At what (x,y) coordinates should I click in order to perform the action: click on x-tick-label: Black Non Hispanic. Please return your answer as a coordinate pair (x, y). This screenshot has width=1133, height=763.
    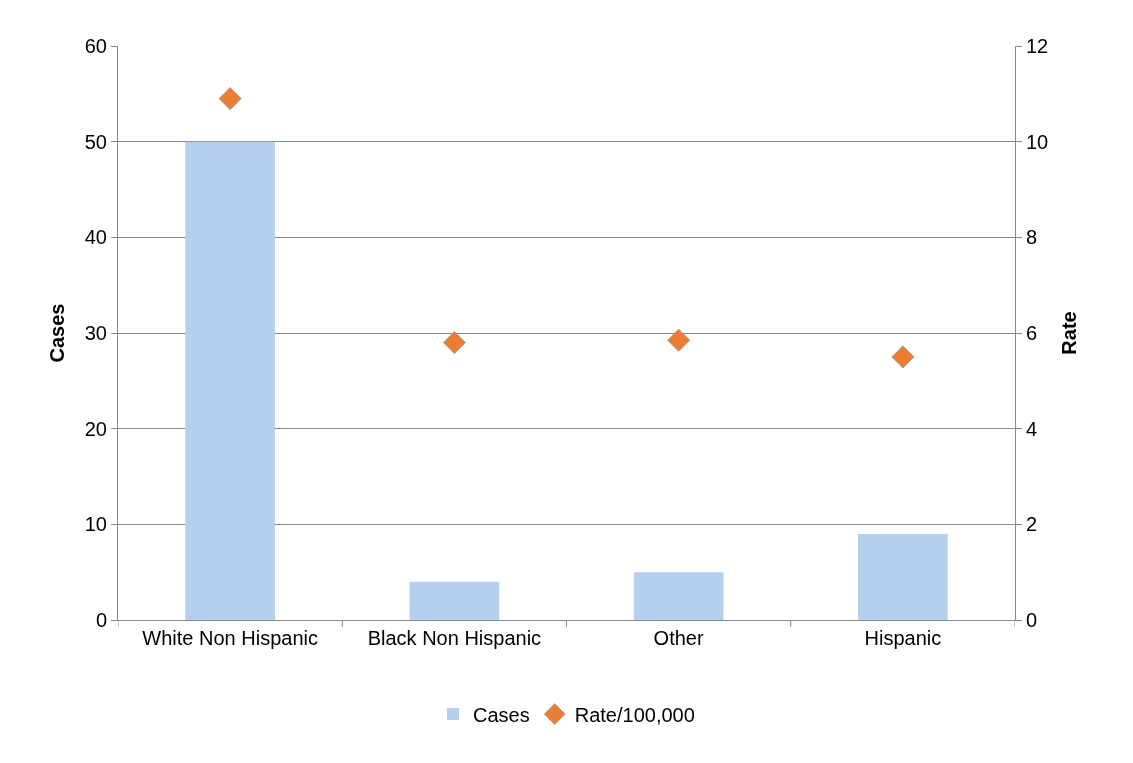
    Looking at the image, I should click on (454, 638).